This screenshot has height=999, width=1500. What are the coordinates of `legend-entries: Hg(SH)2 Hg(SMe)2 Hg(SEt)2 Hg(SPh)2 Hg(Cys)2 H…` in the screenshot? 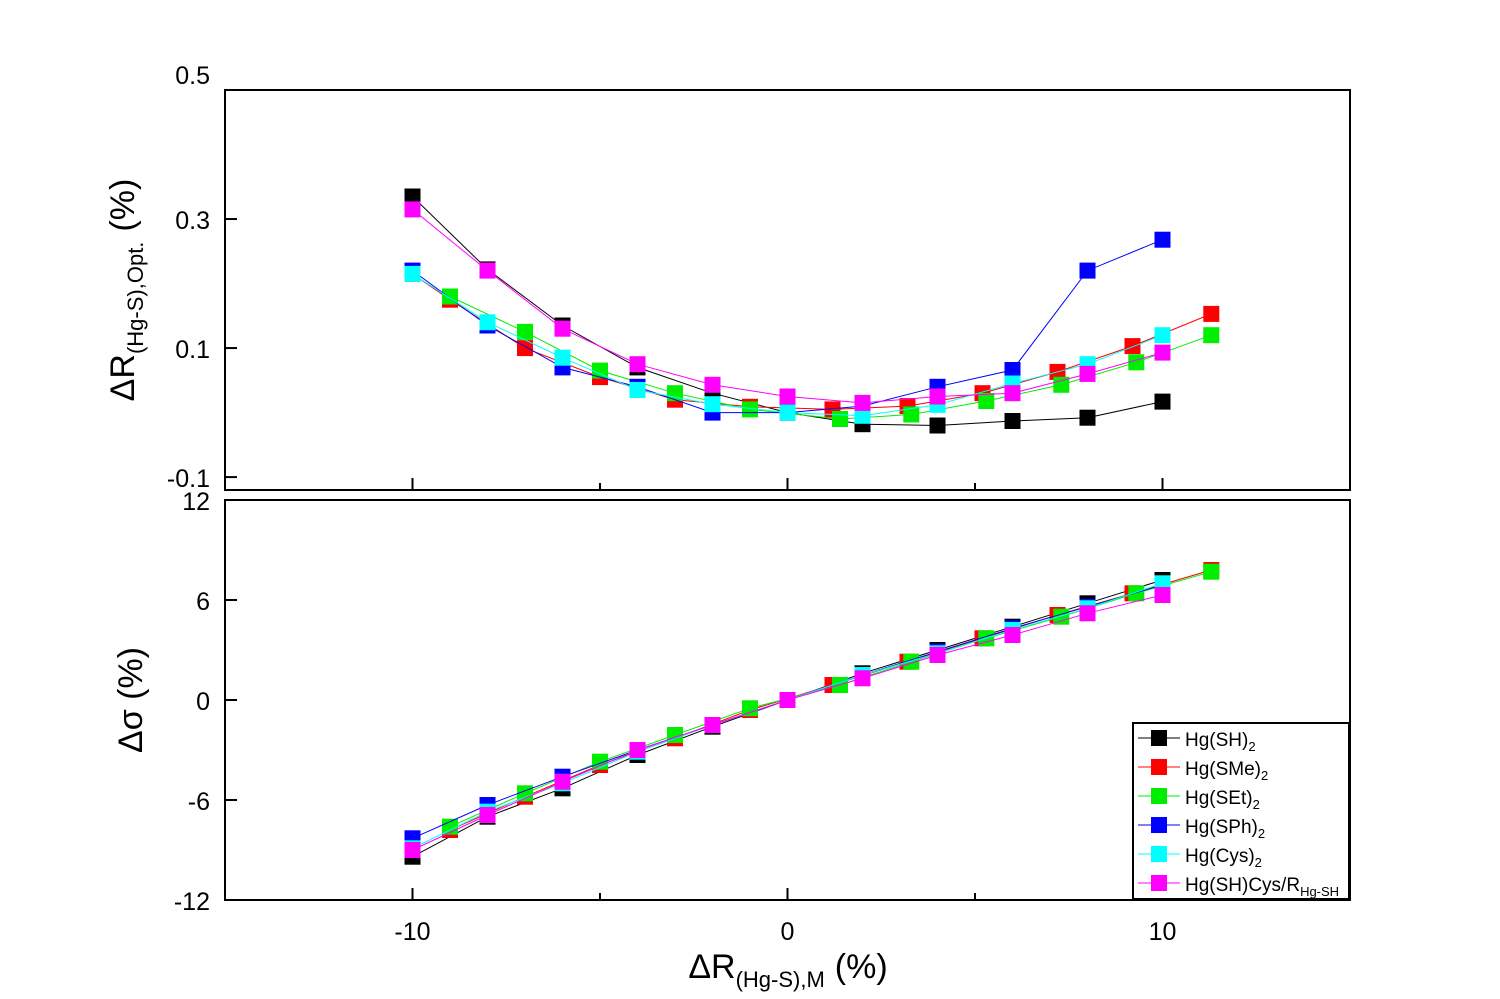 It's located at (1238, 814).